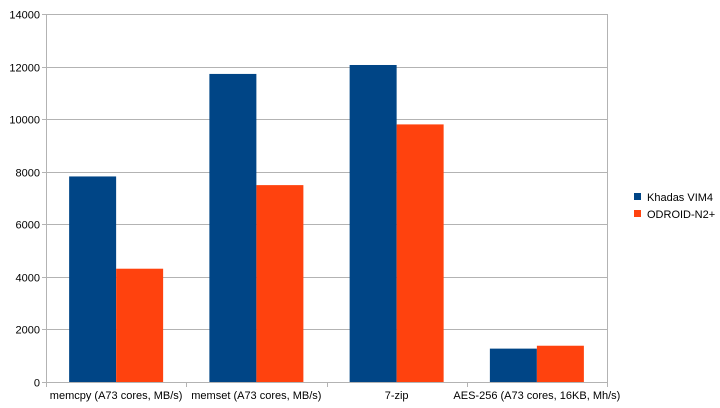  What do you see at coordinates (24, 121) in the screenshot?
I see `y-tick-label: 10000` at bounding box center [24, 121].